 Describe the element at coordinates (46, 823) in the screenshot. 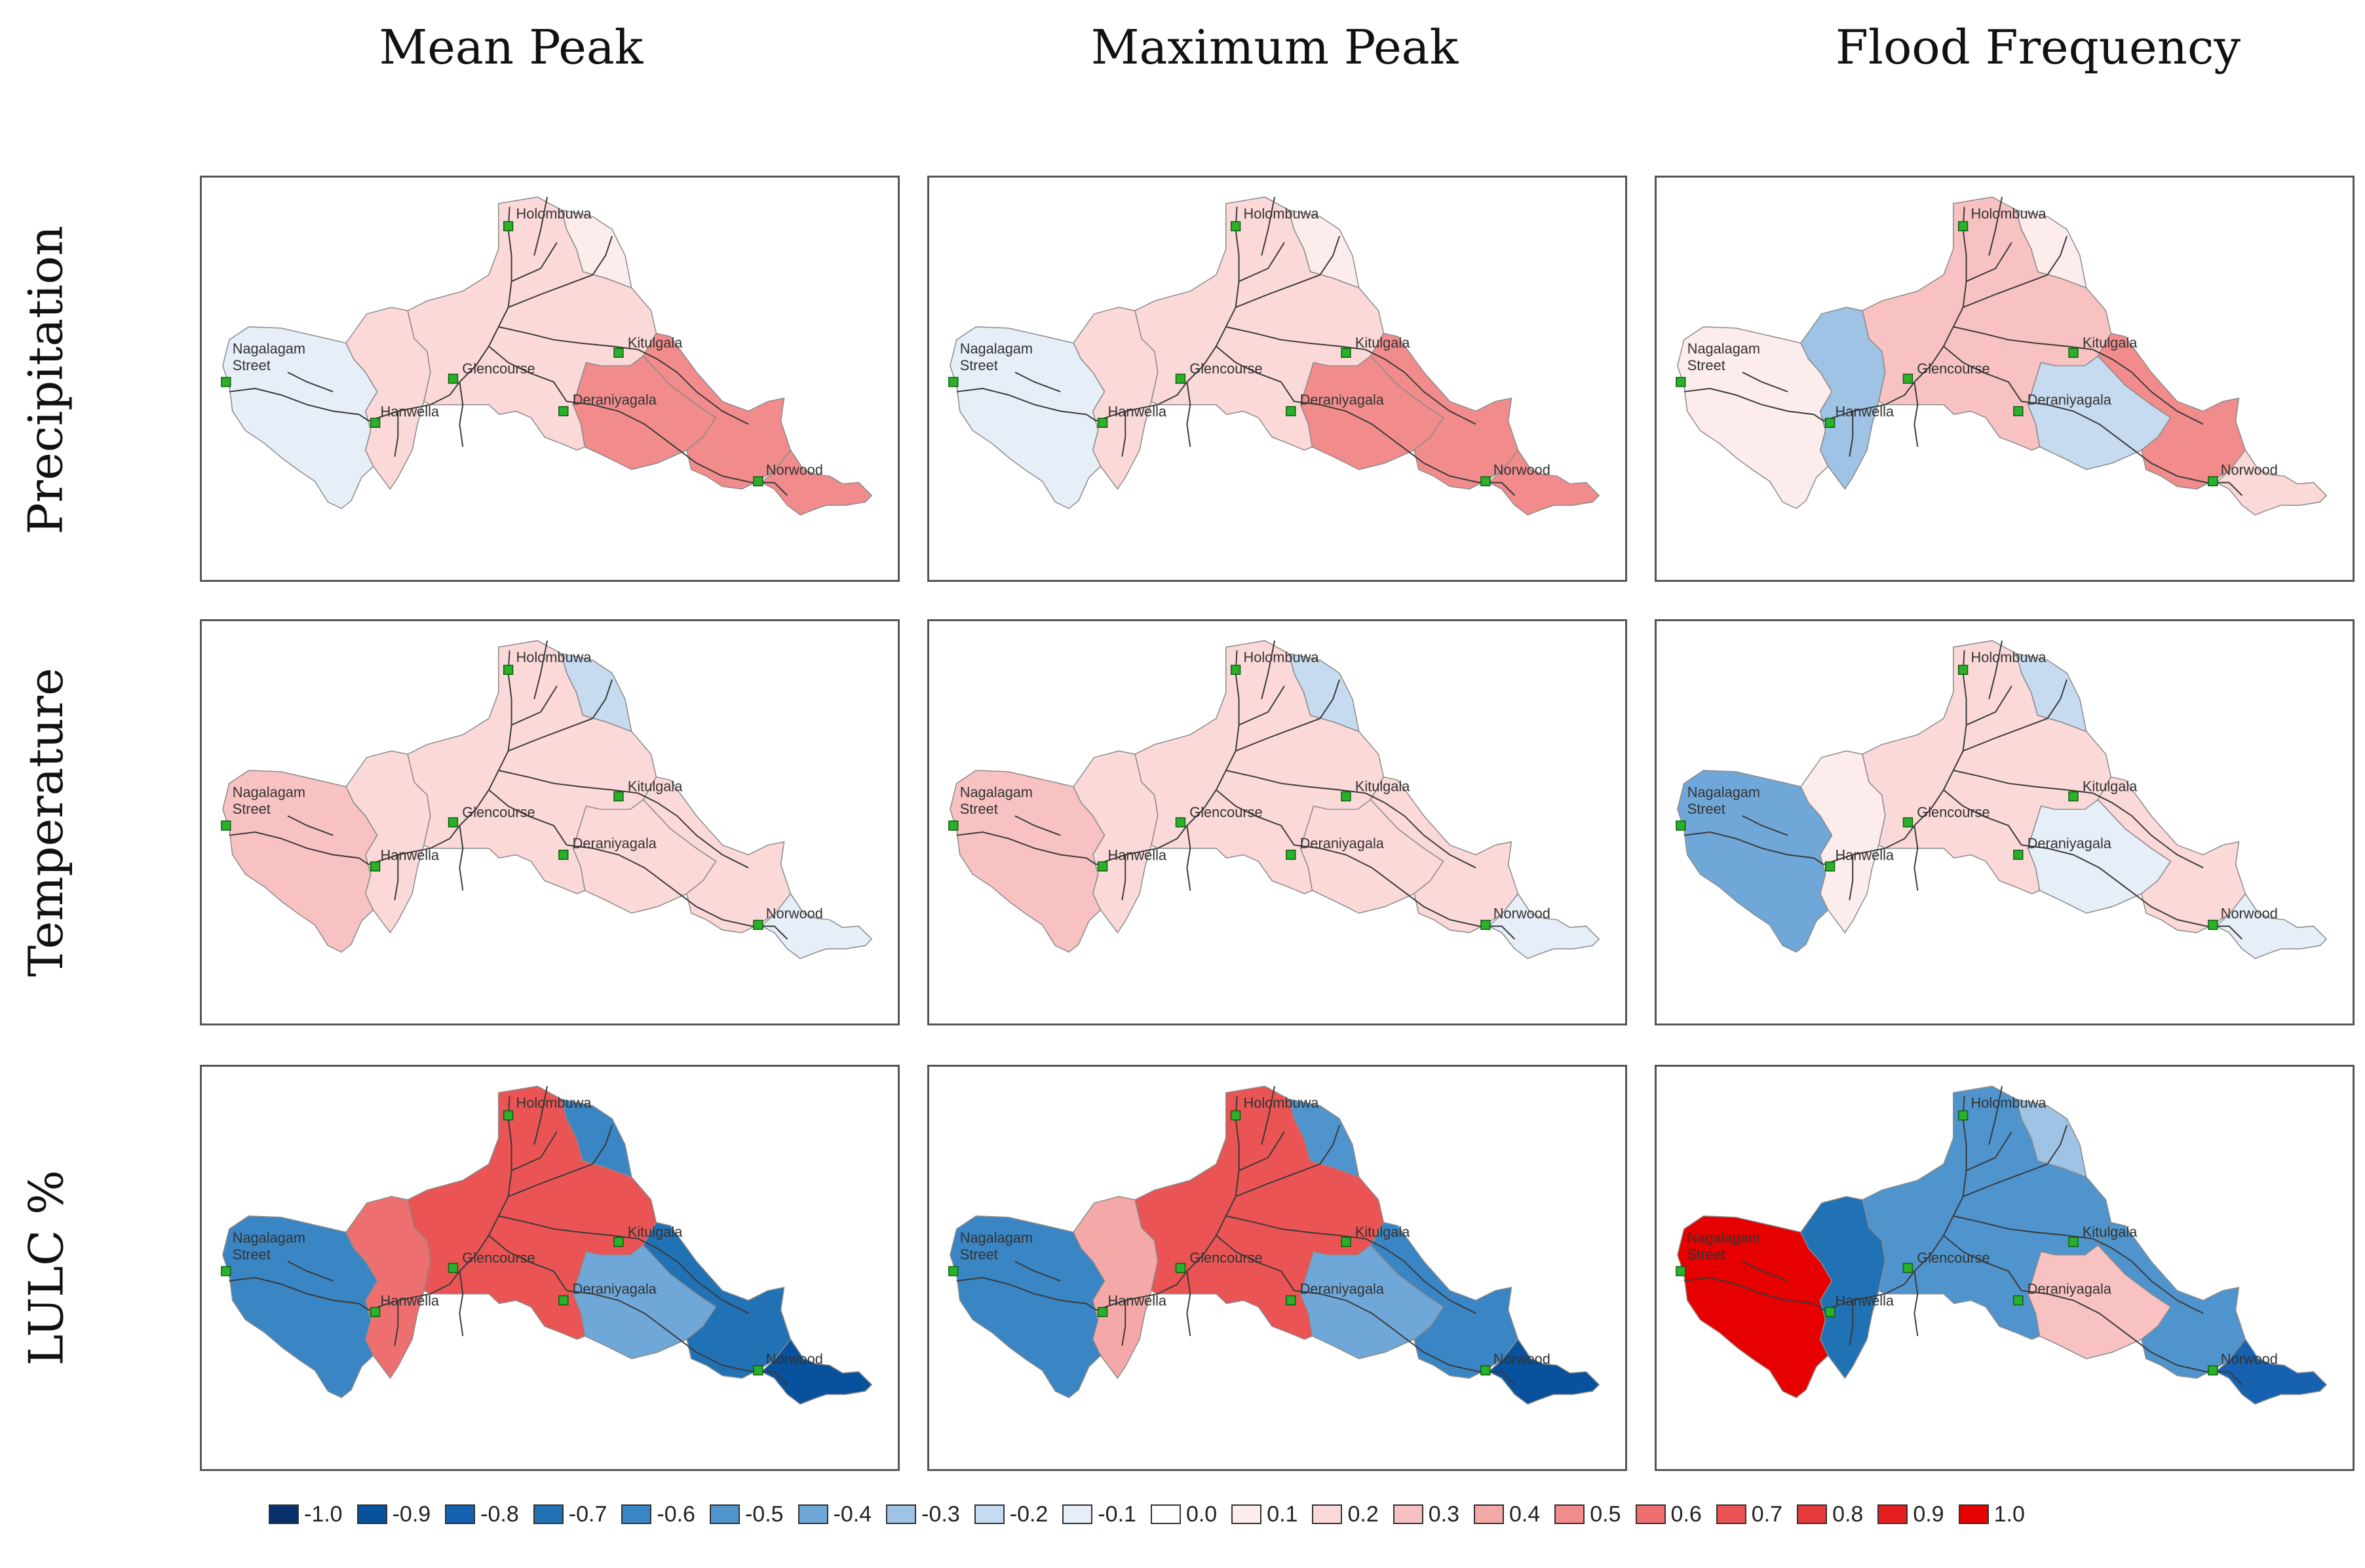

I see `row-header-temperature: Temperature` at that location.